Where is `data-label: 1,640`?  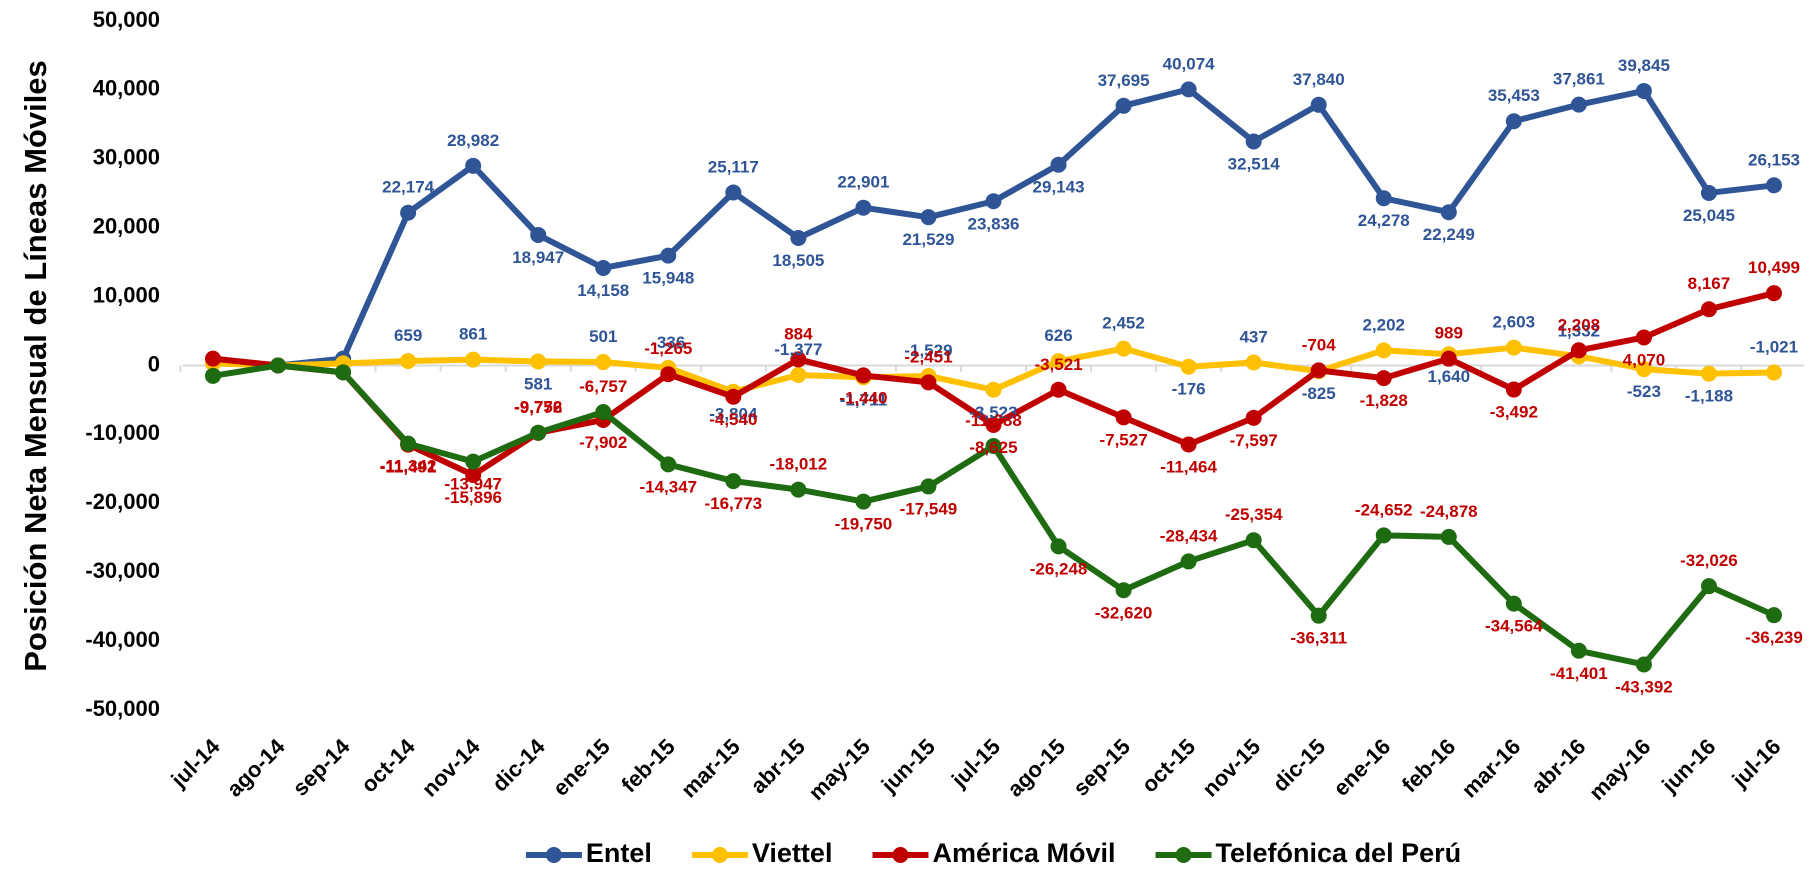
data-label: 1,640 is located at coordinates (1449, 376).